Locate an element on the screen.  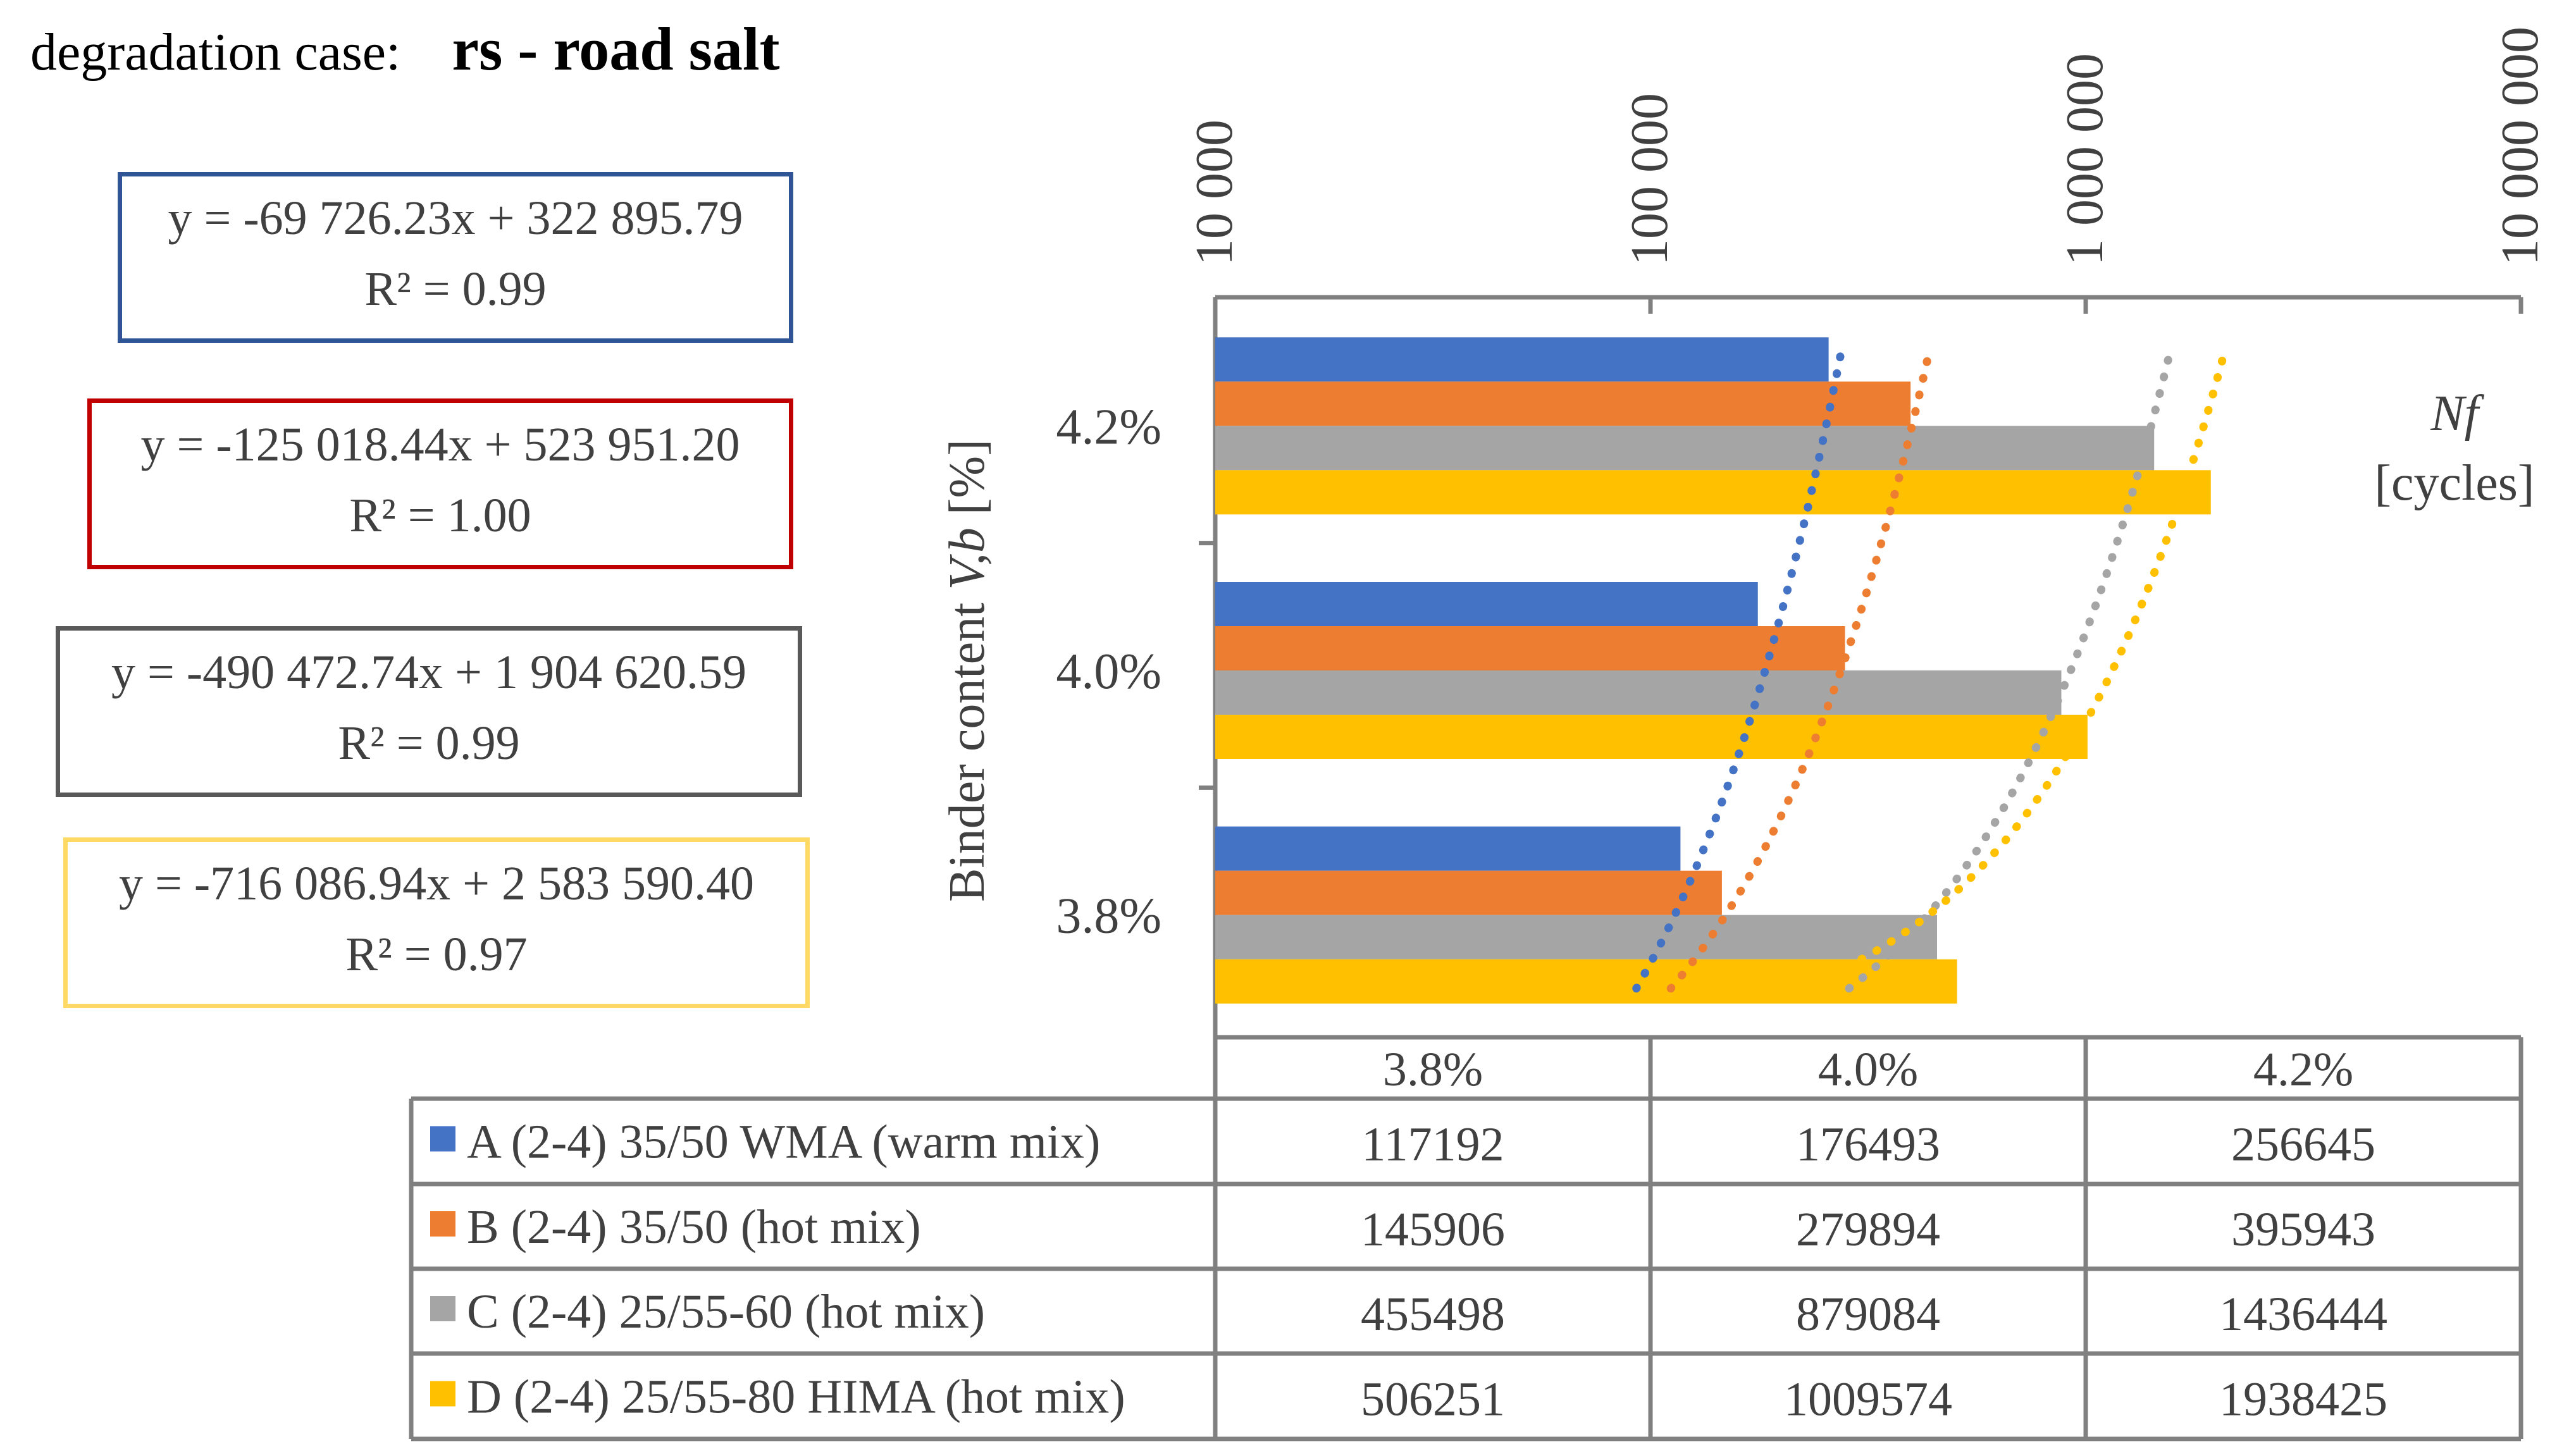
equation-c: y = -490 472.74x + 1 904 620.59 is located at coordinates (429, 672).